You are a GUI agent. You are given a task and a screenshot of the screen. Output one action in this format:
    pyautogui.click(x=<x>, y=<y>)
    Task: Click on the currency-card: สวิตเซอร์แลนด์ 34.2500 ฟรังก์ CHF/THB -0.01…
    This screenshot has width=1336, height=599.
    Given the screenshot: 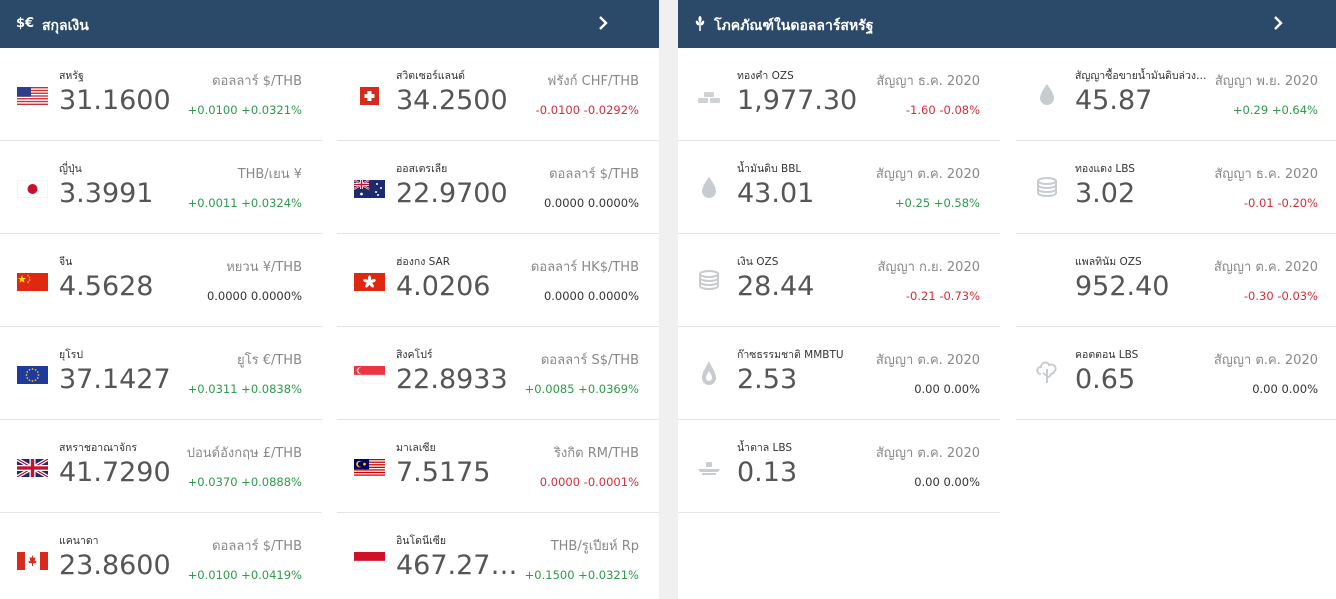 What is the action you would take?
    pyautogui.click(x=498, y=94)
    